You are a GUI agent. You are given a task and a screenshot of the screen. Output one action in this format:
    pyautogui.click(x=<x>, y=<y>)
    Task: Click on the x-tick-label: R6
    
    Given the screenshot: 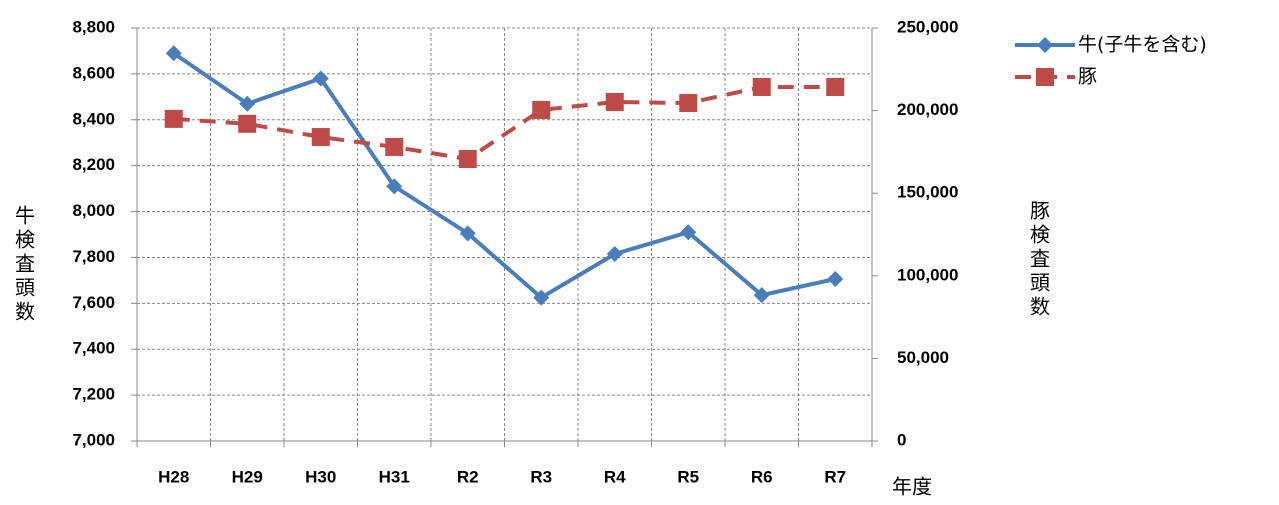 What is the action you would take?
    pyautogui.click(x=762, y=476)
    